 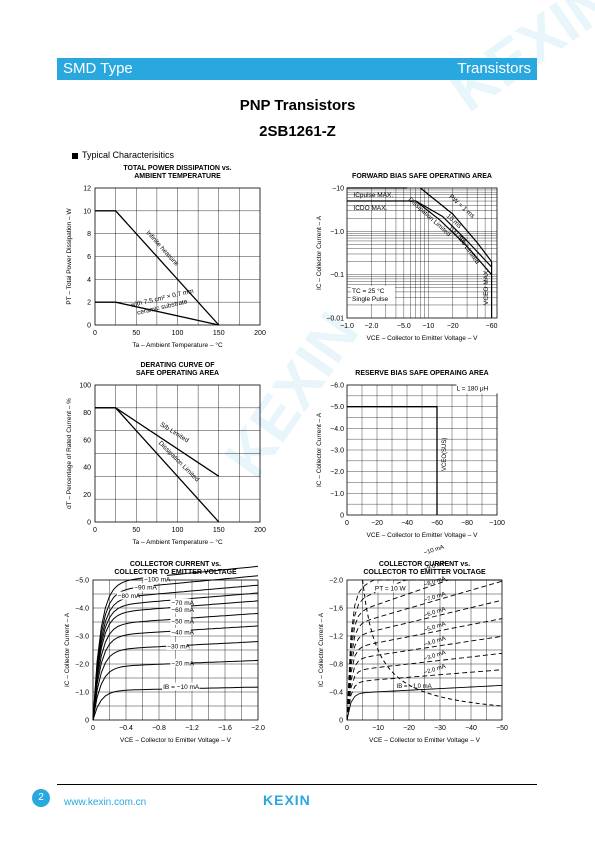 What do you see at coordinates (335, 319) in the screenshot?
I see `y-tick-label: −0.01` at bounding box center [335, 319].